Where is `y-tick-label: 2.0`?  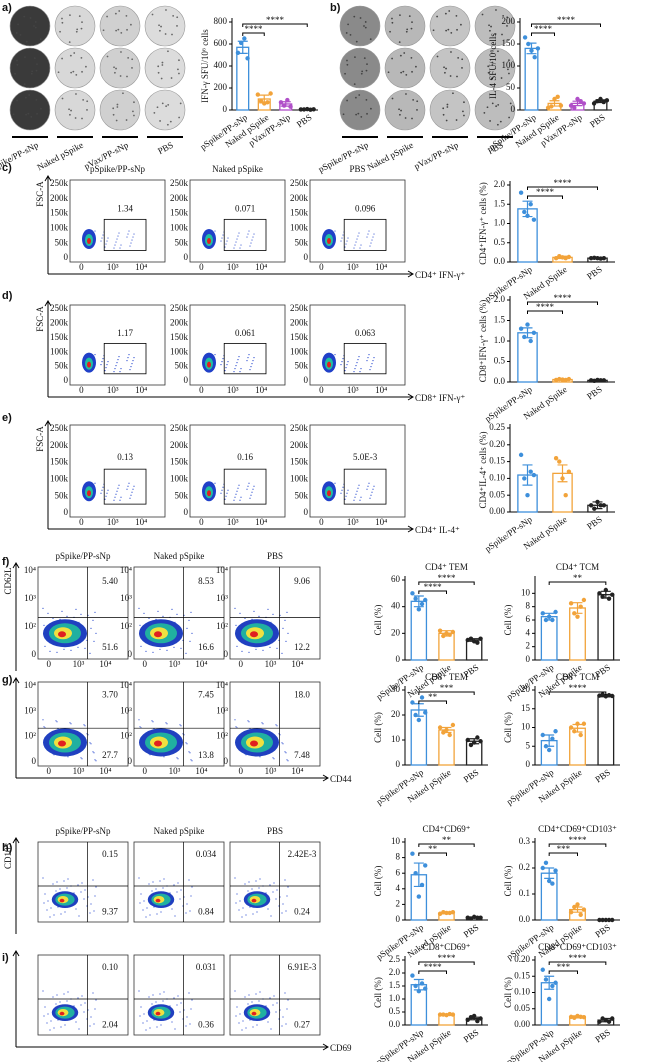 y-tick-label: 2.0 is located at coordinates (500, 184).